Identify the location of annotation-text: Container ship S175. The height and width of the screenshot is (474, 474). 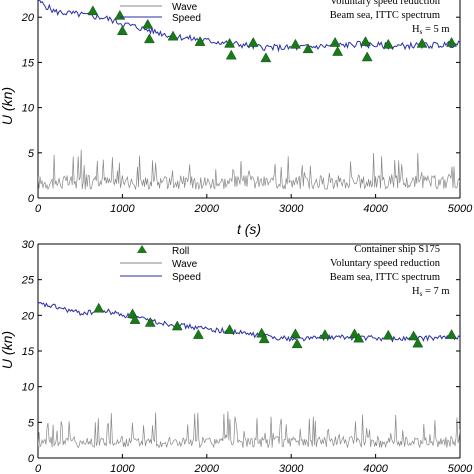
(397, 249).